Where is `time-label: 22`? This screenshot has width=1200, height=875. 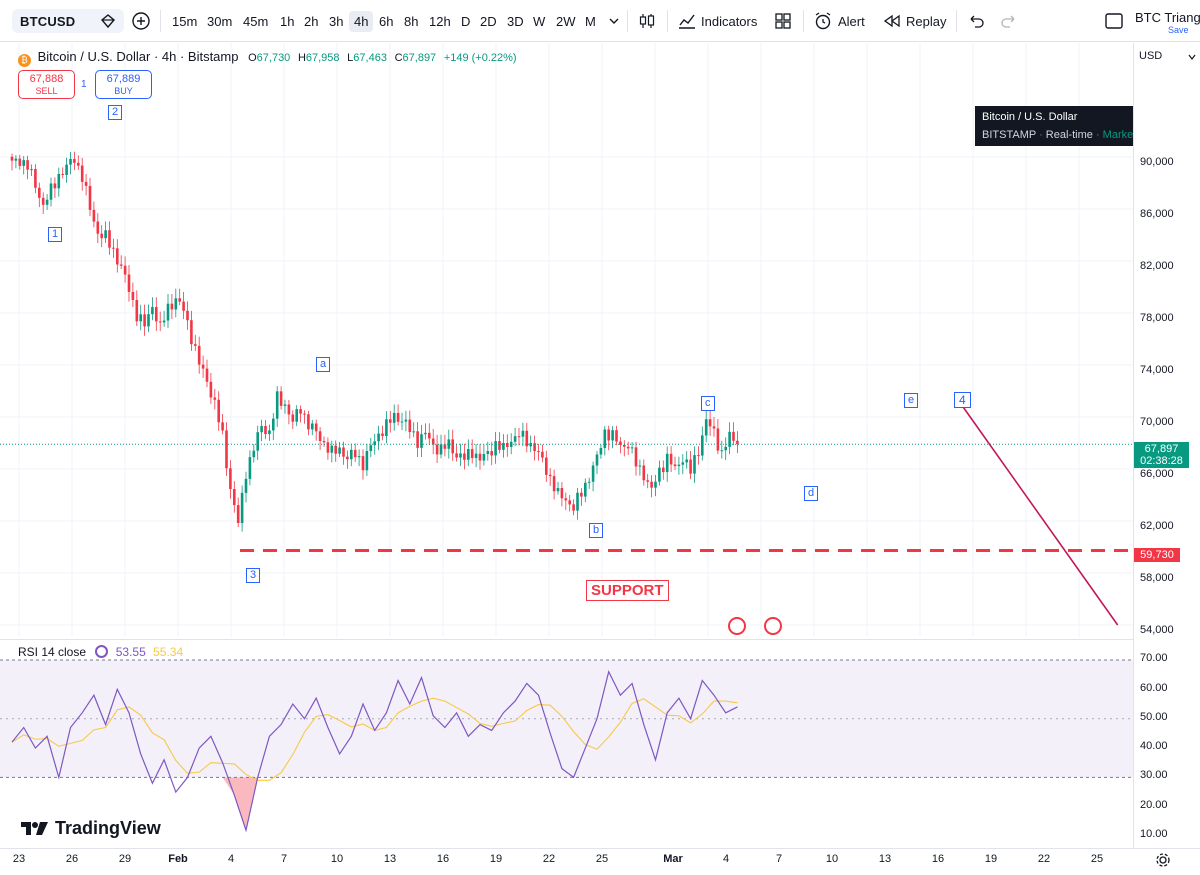 time-label: 22 is located at coordinates (1044, 859).